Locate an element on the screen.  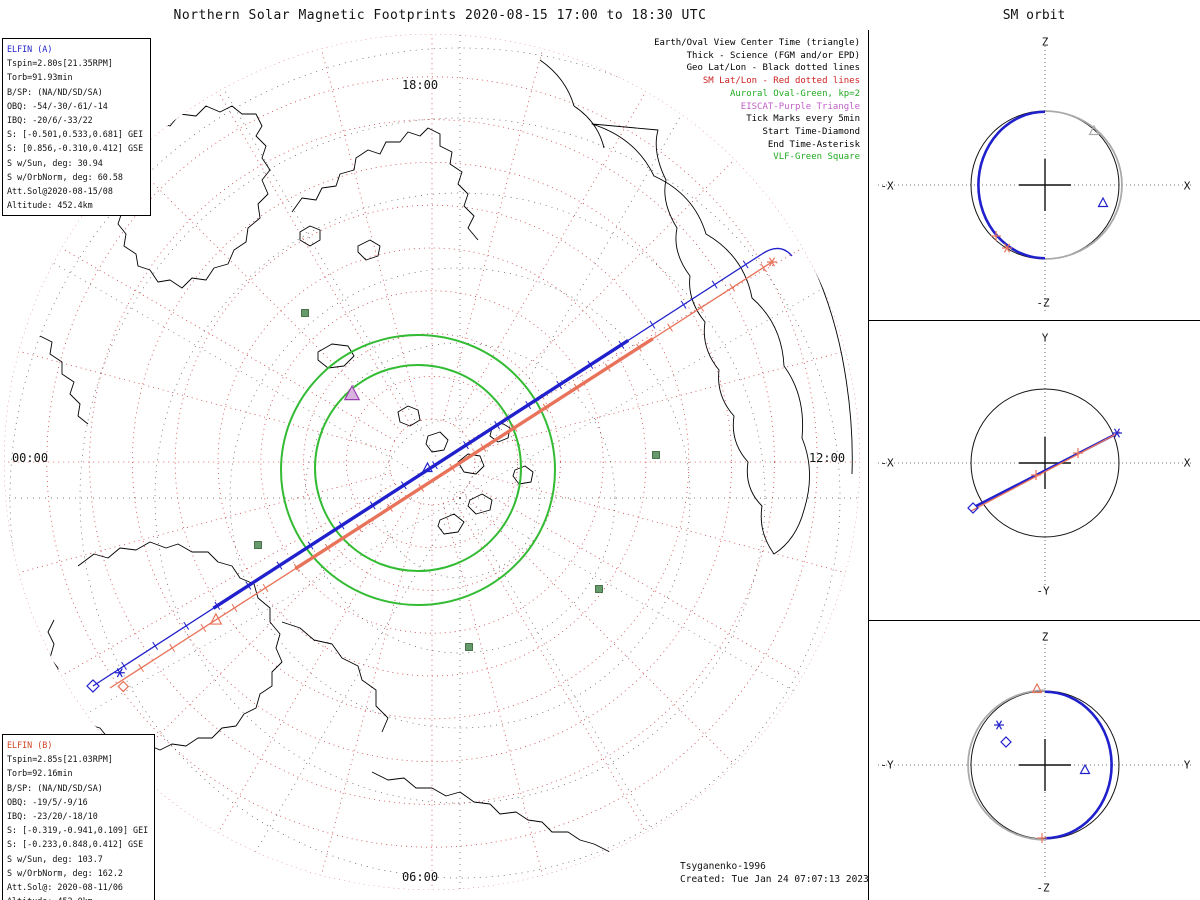
panel1-label-top: Z is located at coordinates (1045, 42).